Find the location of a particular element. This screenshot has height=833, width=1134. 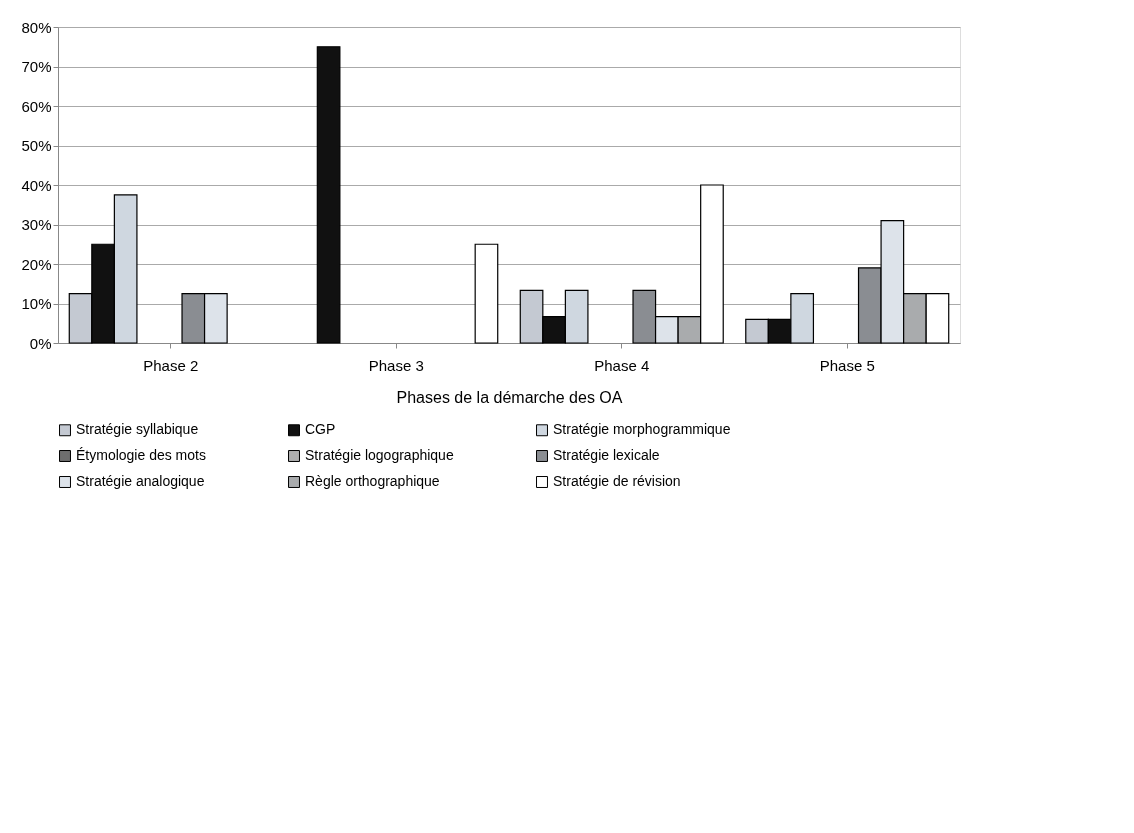

y-tick-label: 80% is located at coordinates (36, 27).